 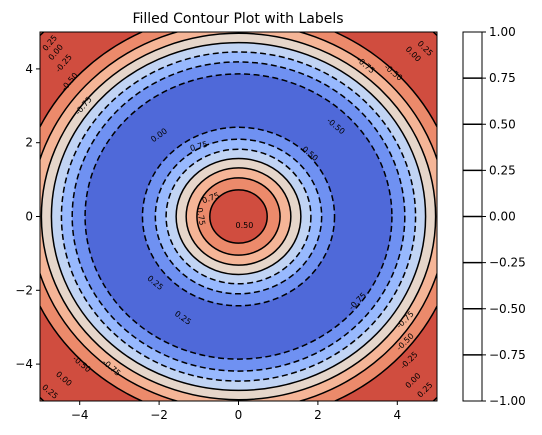 What do you see at coordinates (397, 415) in the screenshot?
I see `x-tick-label: 4` at bounding box center [397, 415].